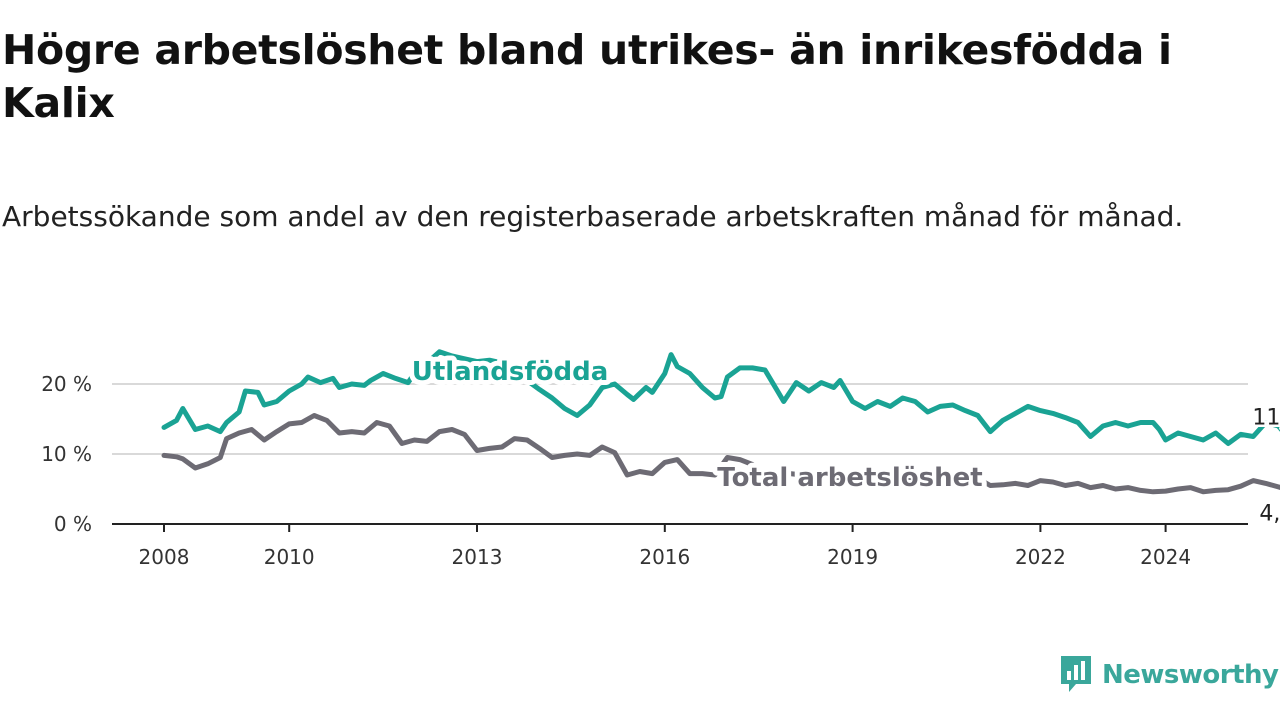  Describe the element at coordinates (1040, 557) in the screenshot. I see `x-tick-label: 2022` at that location.